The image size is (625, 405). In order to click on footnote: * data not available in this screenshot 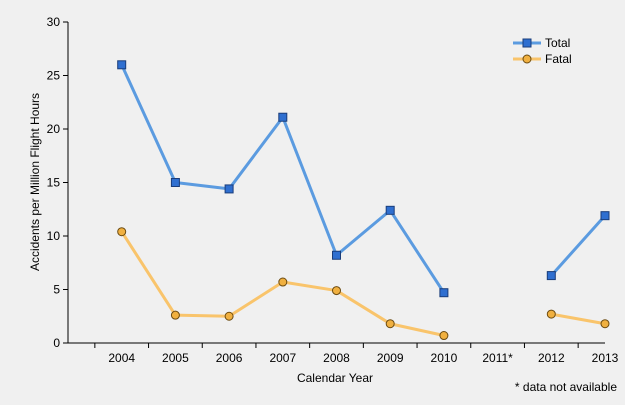, I will do `click(566, 387)`.